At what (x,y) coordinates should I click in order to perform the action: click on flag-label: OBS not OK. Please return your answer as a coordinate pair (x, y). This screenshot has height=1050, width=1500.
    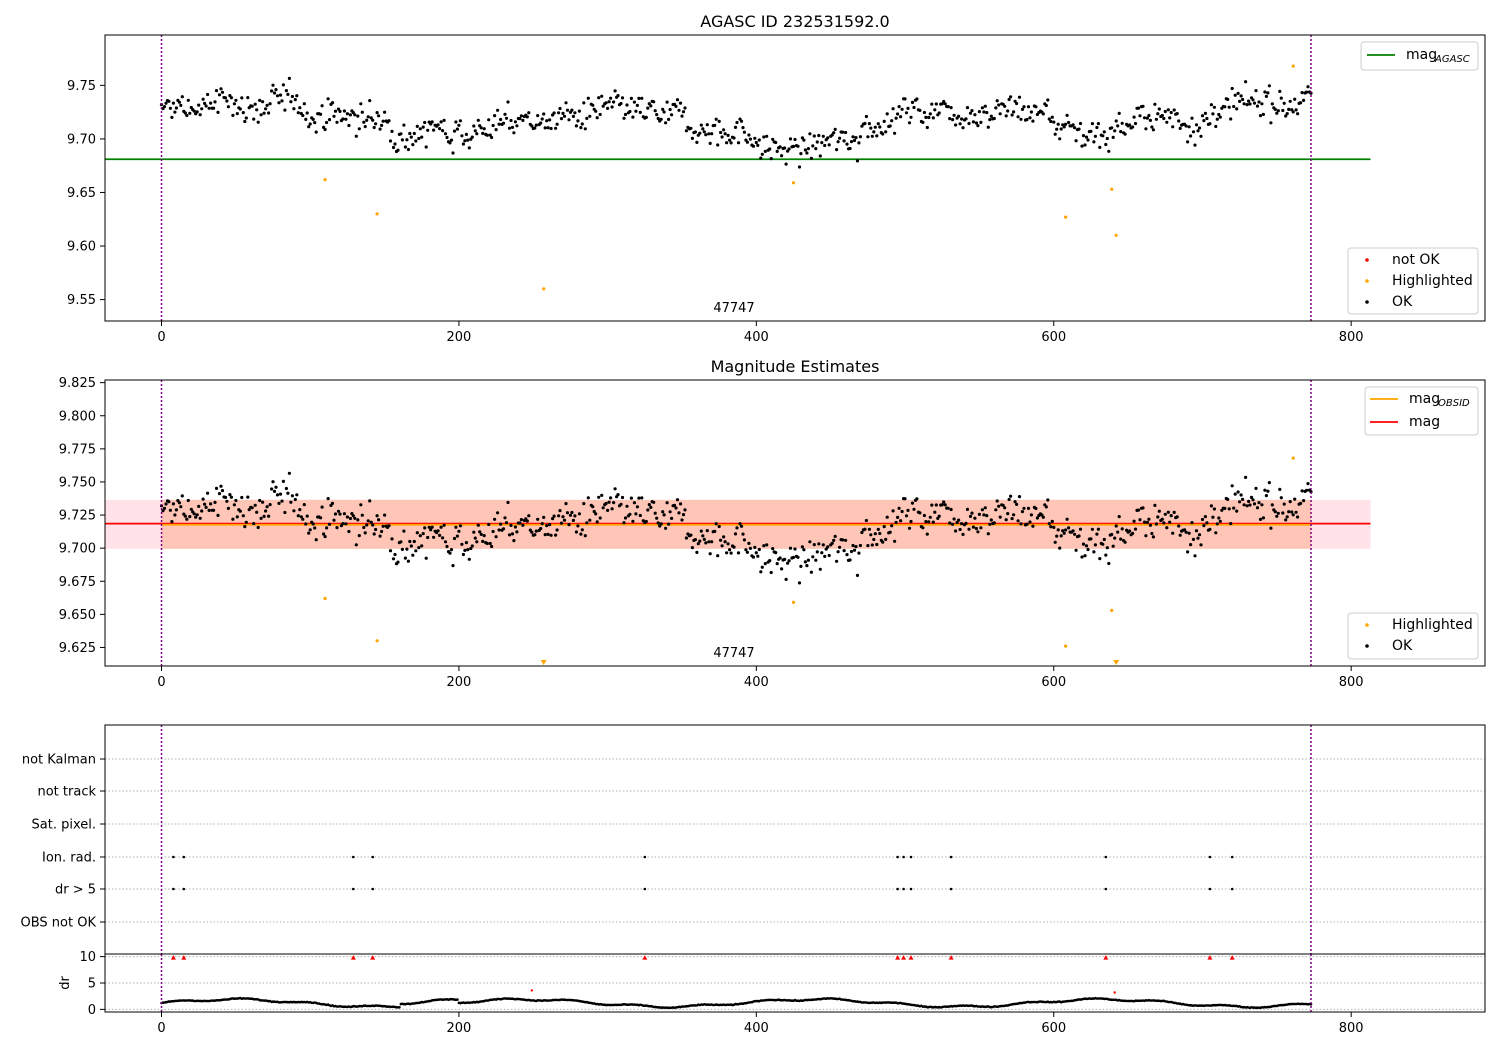
    Looking at the image, I should click on (59, 923).